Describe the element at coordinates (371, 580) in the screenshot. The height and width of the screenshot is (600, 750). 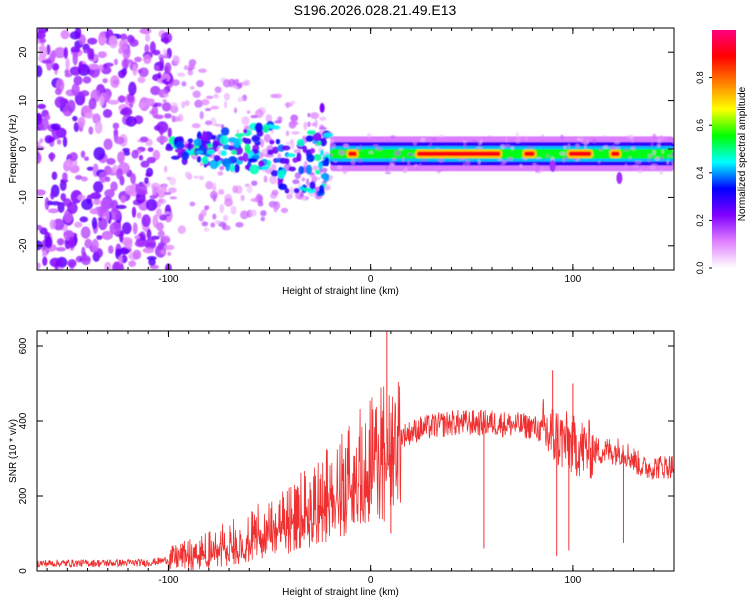
I see `x-tick-label: 0` at that location.